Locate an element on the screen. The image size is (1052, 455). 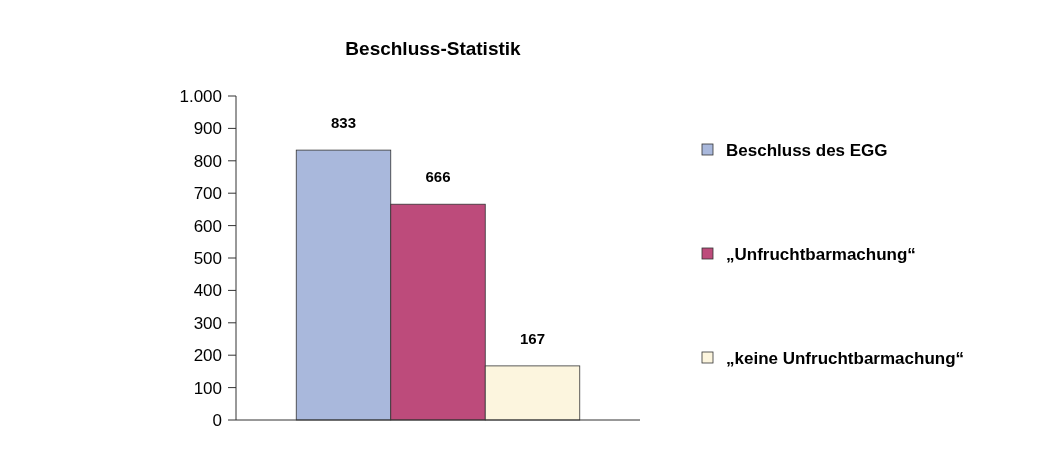
y-tick-label: 400 is located at coordinates (207, 291).